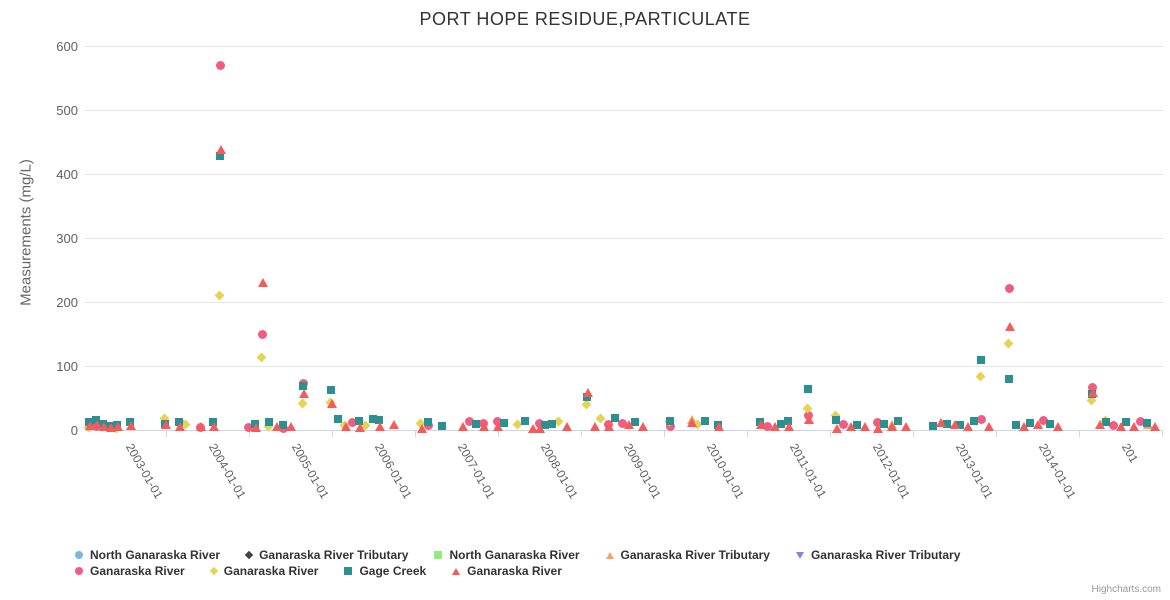 This screenshot has height=600, width=1170. What do you see at coordinates (385, 571) in the screenshot?
I see `legend-item: Gage Creek` at bounding box center [385, 571].